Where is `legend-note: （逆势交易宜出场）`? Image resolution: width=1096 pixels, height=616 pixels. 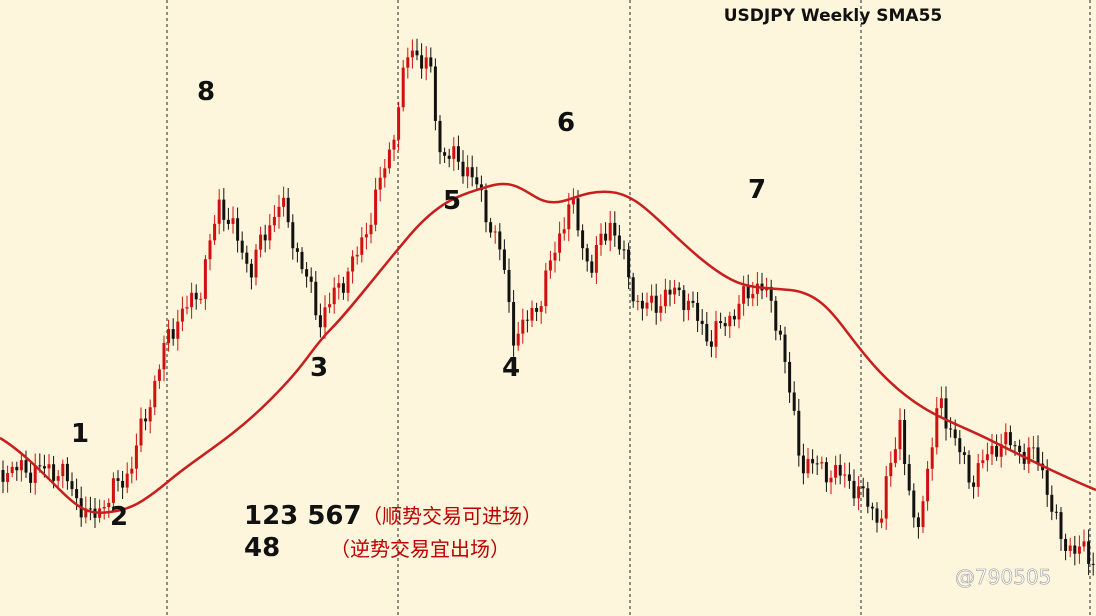
legend-note: （逆势交易宜出场） is located at coordinates (420, 549).